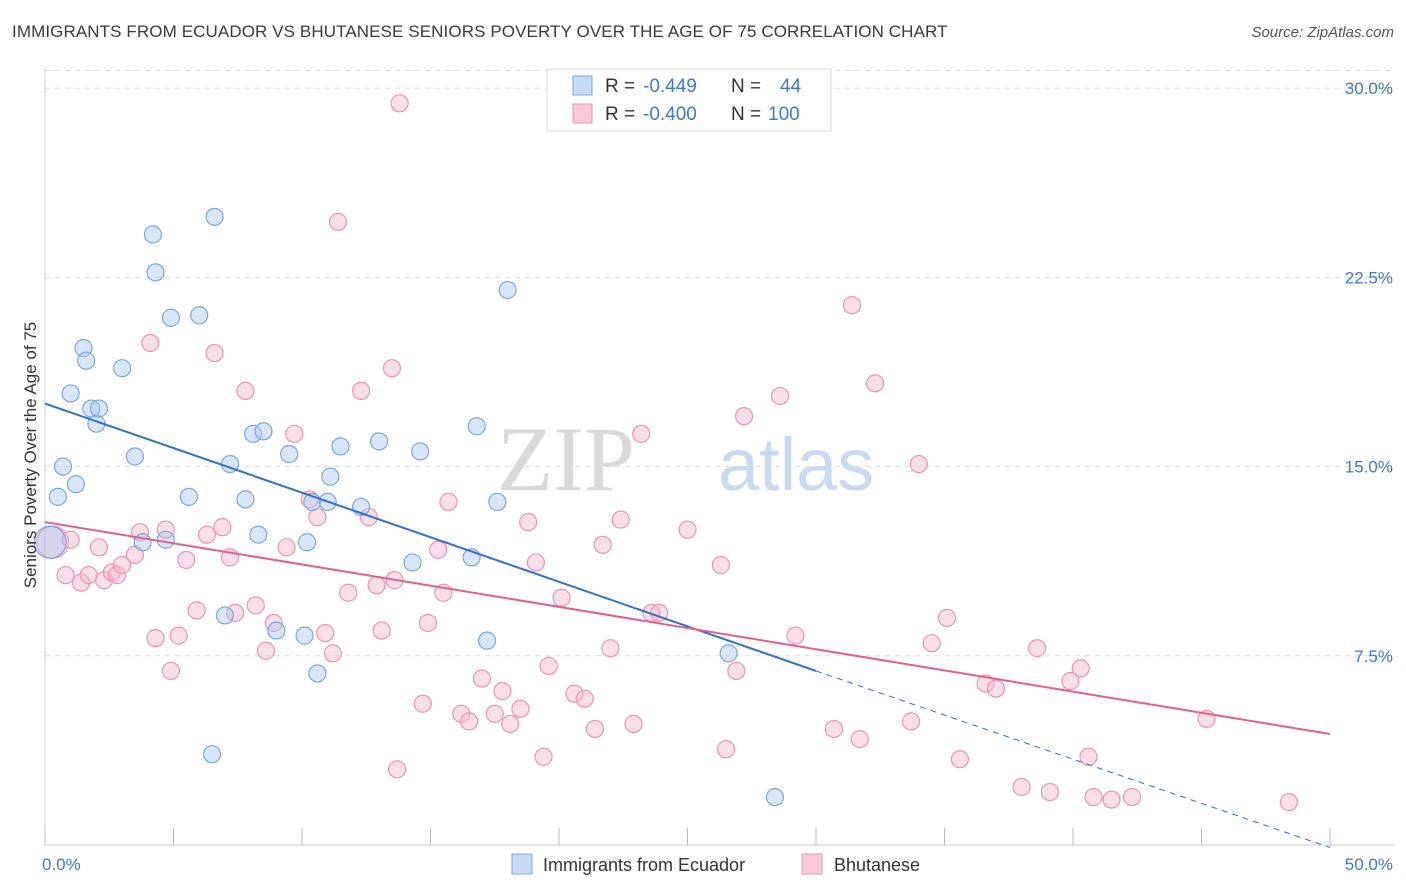 This screenshot has height=892, width=1406. What do you see at coordinates (812, 864) in the screenshot?
I see `series-legend-swatch-pink` at bounding box center [812, 864].